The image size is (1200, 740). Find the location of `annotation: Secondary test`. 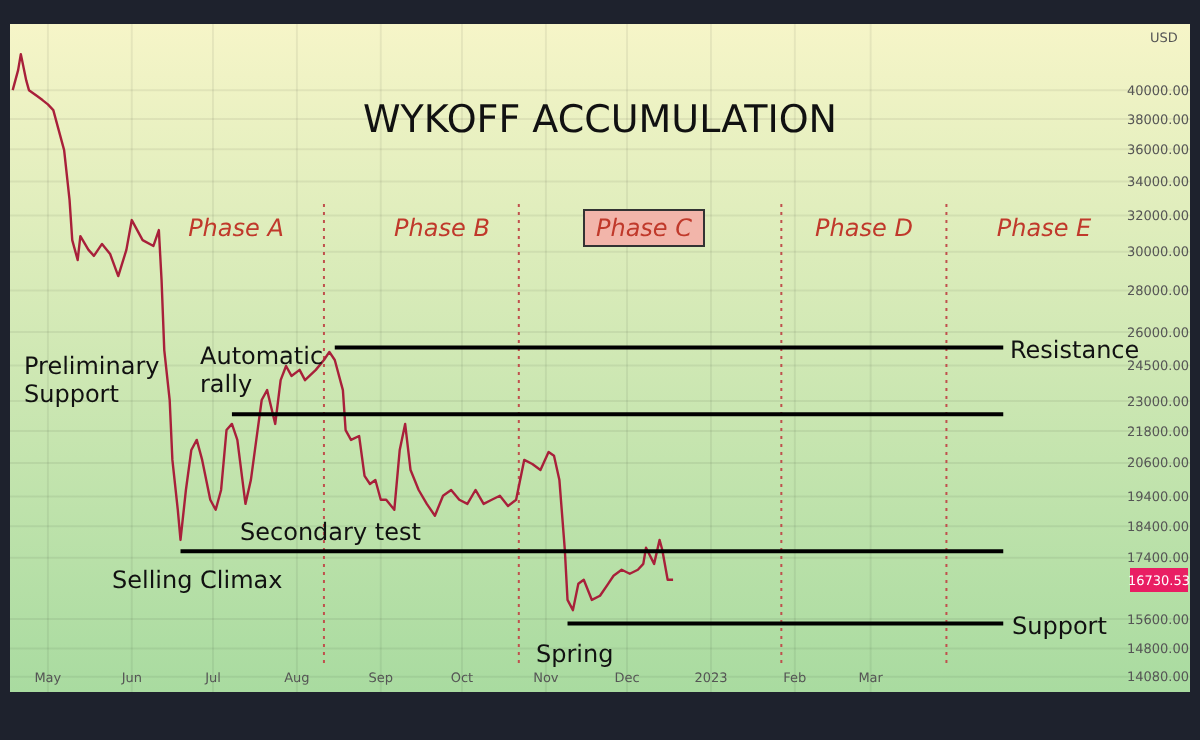

annotation: Secondary test is located at coordinates (331, 532).